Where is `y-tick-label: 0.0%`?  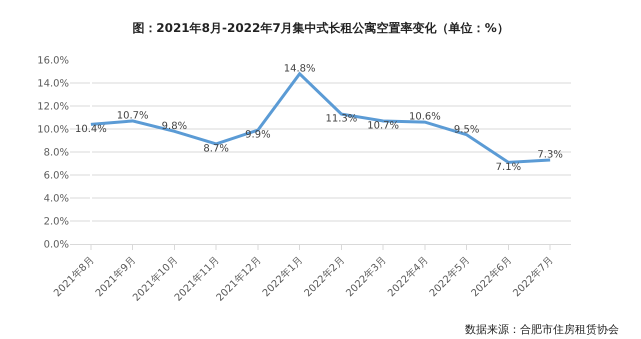 y-tick-label: 0.0% is located at coordinates (56, 245).